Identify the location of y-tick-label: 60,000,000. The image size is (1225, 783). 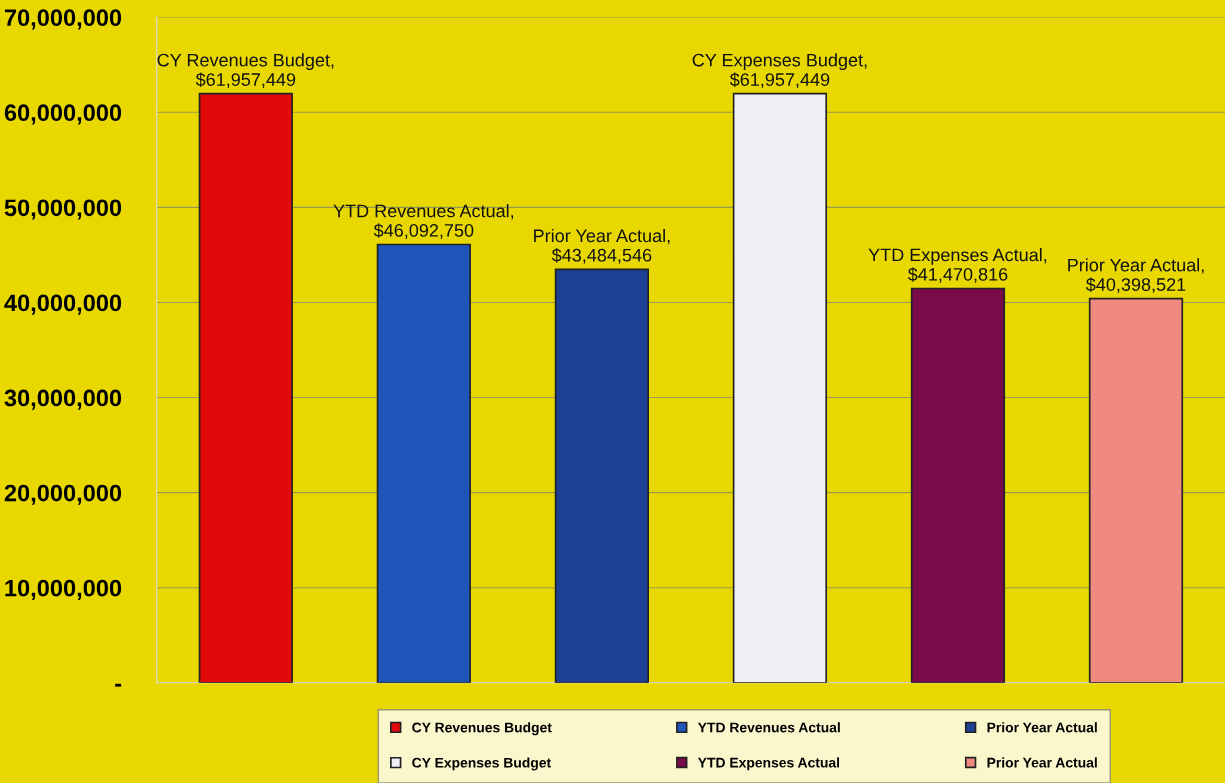
(63, 114).